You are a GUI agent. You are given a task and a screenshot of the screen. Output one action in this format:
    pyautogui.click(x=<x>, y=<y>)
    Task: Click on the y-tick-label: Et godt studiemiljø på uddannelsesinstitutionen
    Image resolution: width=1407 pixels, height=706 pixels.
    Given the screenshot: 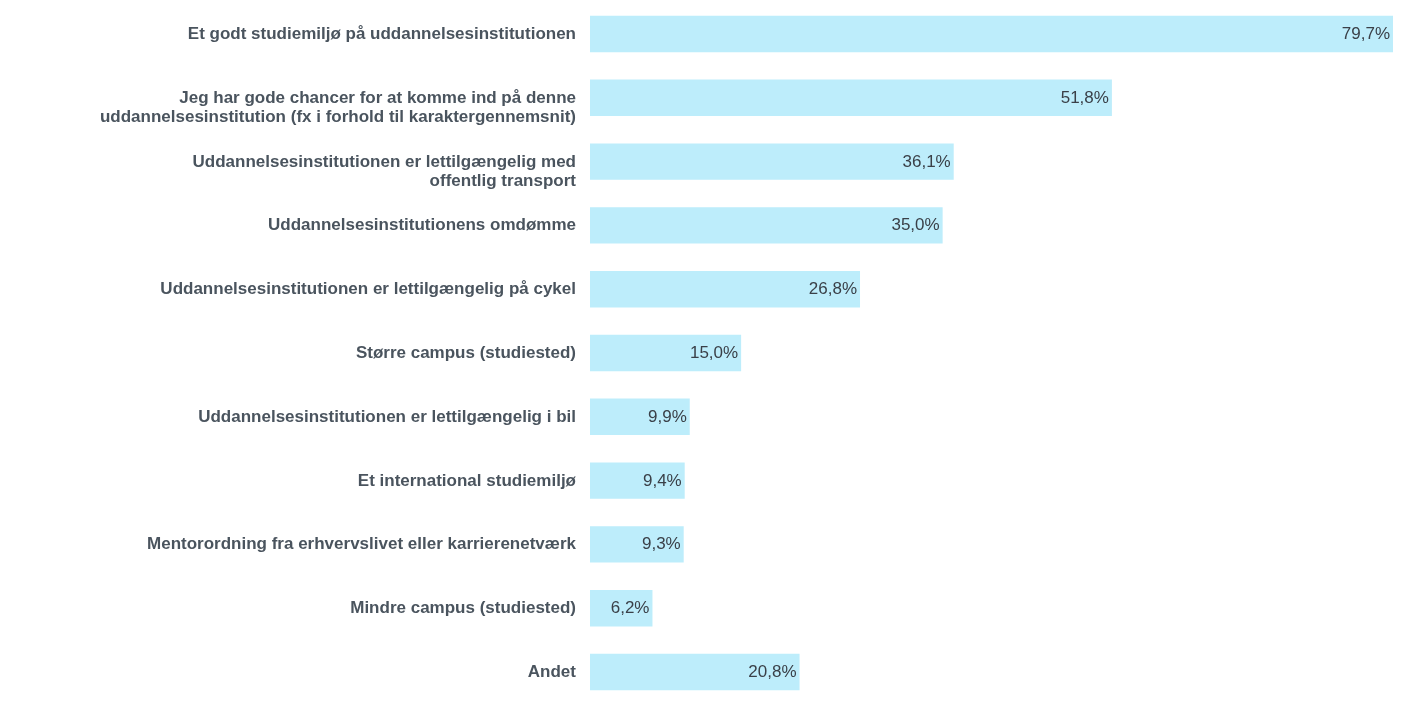 What is the action you would take?
    pyautogui.click(x=381, y=33)
    